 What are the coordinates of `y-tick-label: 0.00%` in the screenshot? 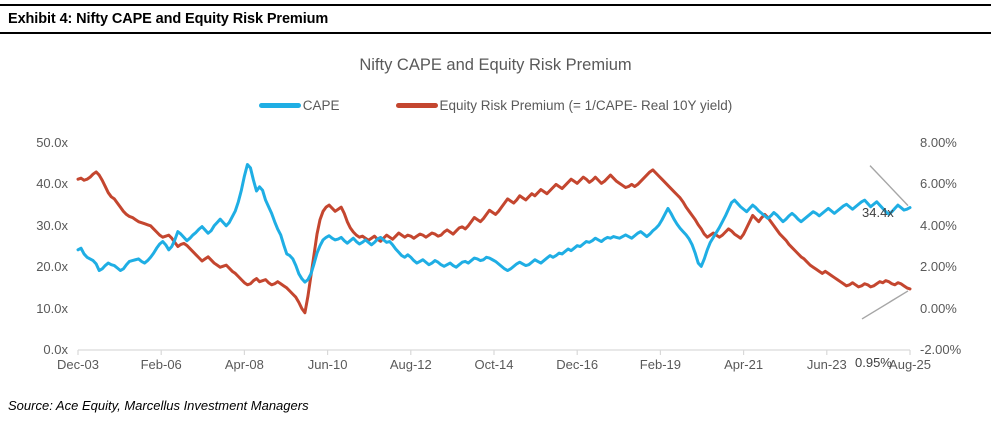 It's located at (938, 308).